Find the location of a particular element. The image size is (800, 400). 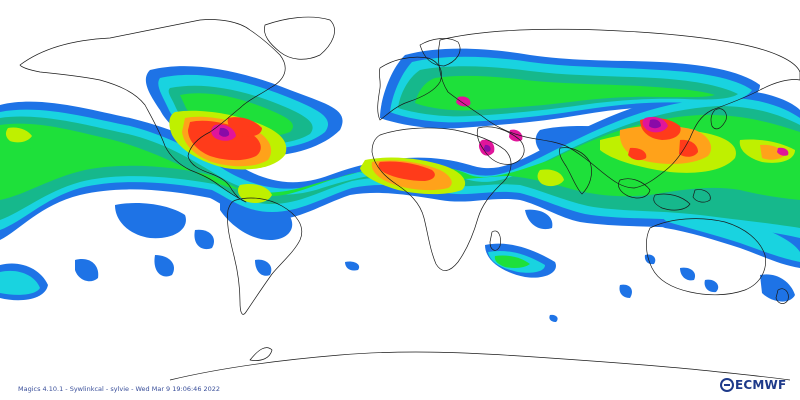

ecmwf-logo: ECMWF is located at coordinates (753, 385).